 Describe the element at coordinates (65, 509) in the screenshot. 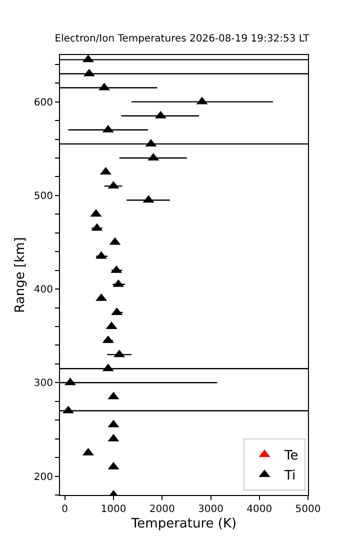

I see `x-tick-label: 0` at that location.